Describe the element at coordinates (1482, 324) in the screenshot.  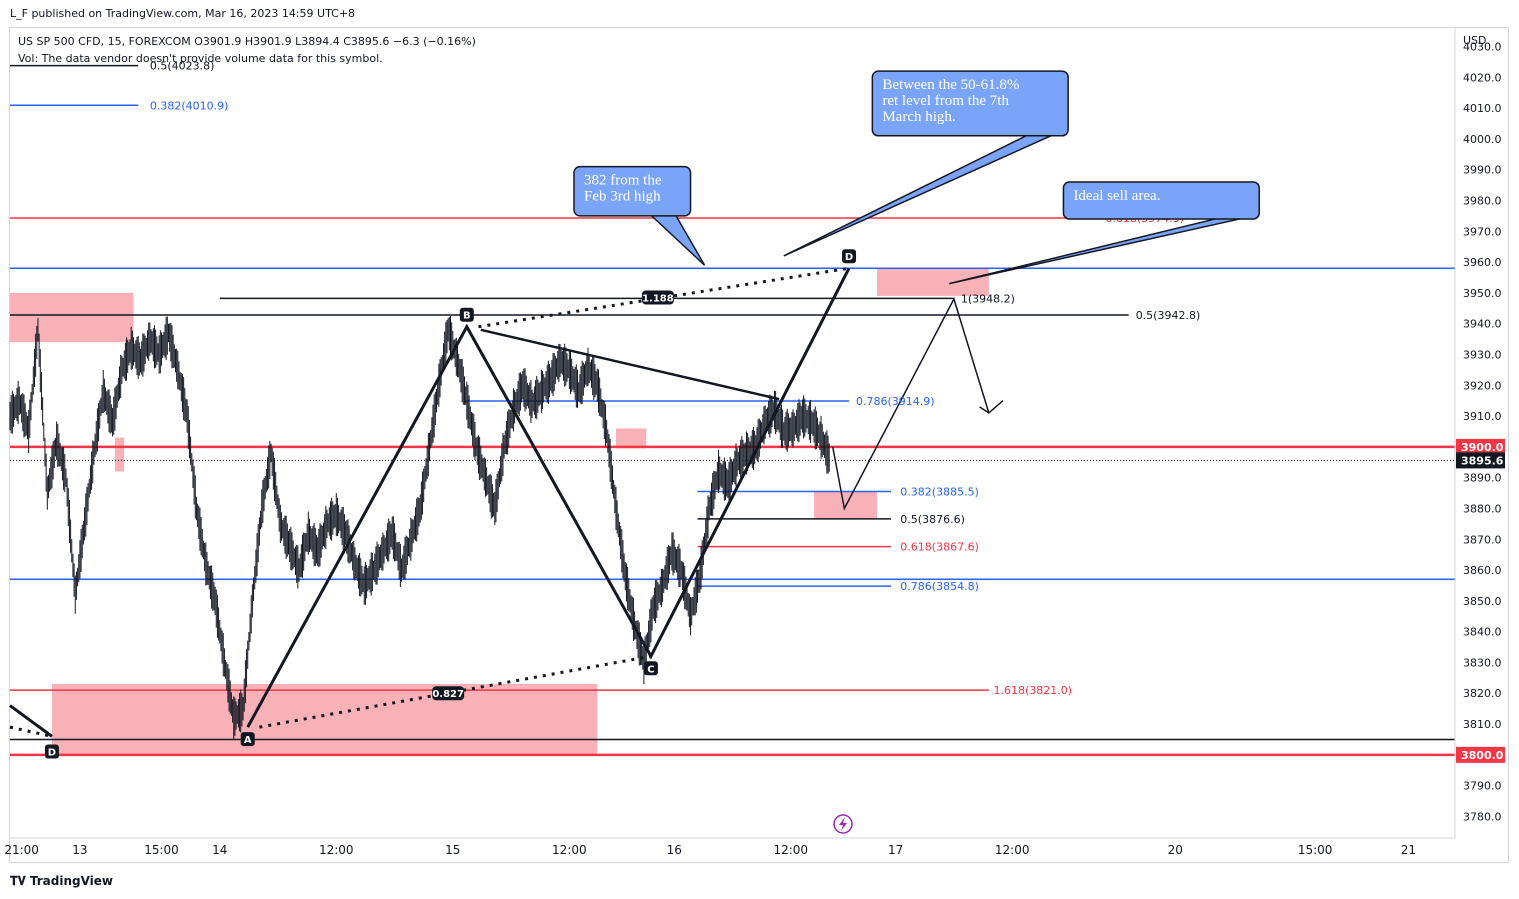
I see `y-tick-label: 3940.0` at that location.